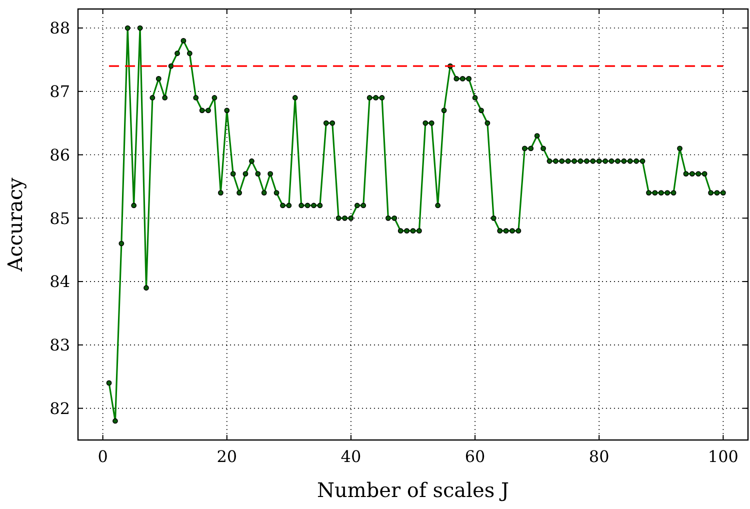 The width and height of the screenshot is (750, 509). Describe the element at coordinates (60, 91) in the screenshot. I see `y-tick-label: 87` at that location.